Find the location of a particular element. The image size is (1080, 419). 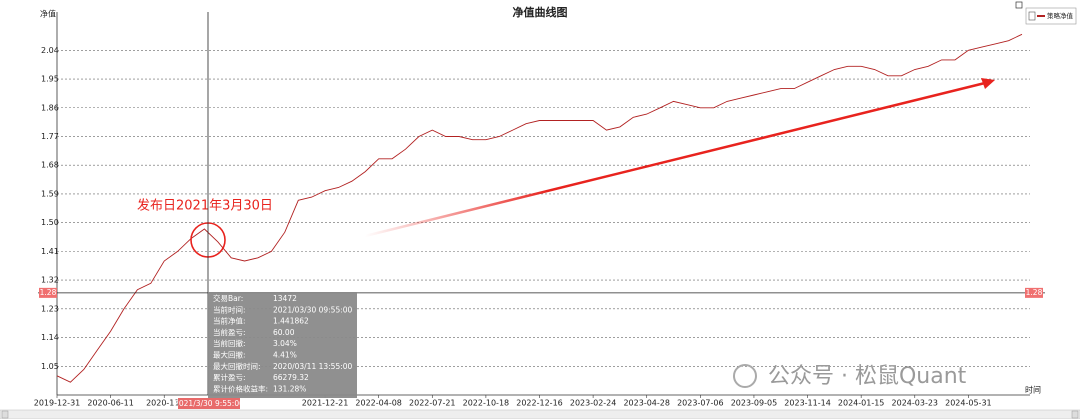

x-tick-label: 2020-06-11 is located at coordinates (110, 403).